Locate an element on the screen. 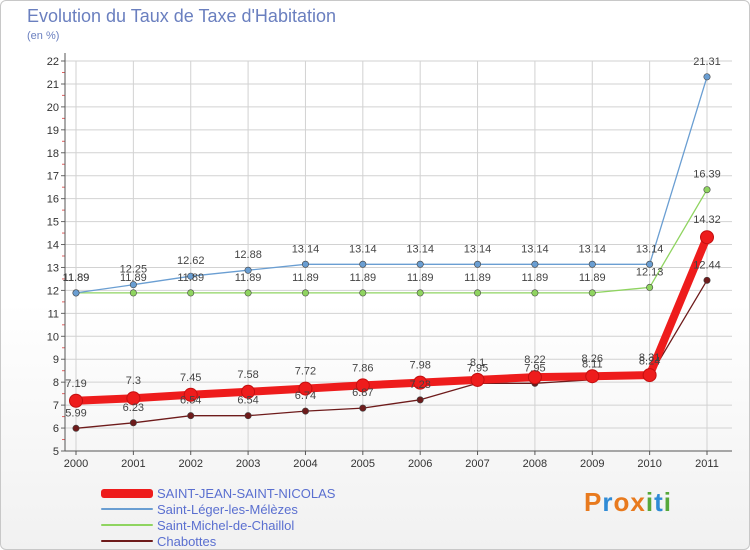 The height and width of the screenshot is (550, 750). logo-letter: P is located at coordinates (593, 502).